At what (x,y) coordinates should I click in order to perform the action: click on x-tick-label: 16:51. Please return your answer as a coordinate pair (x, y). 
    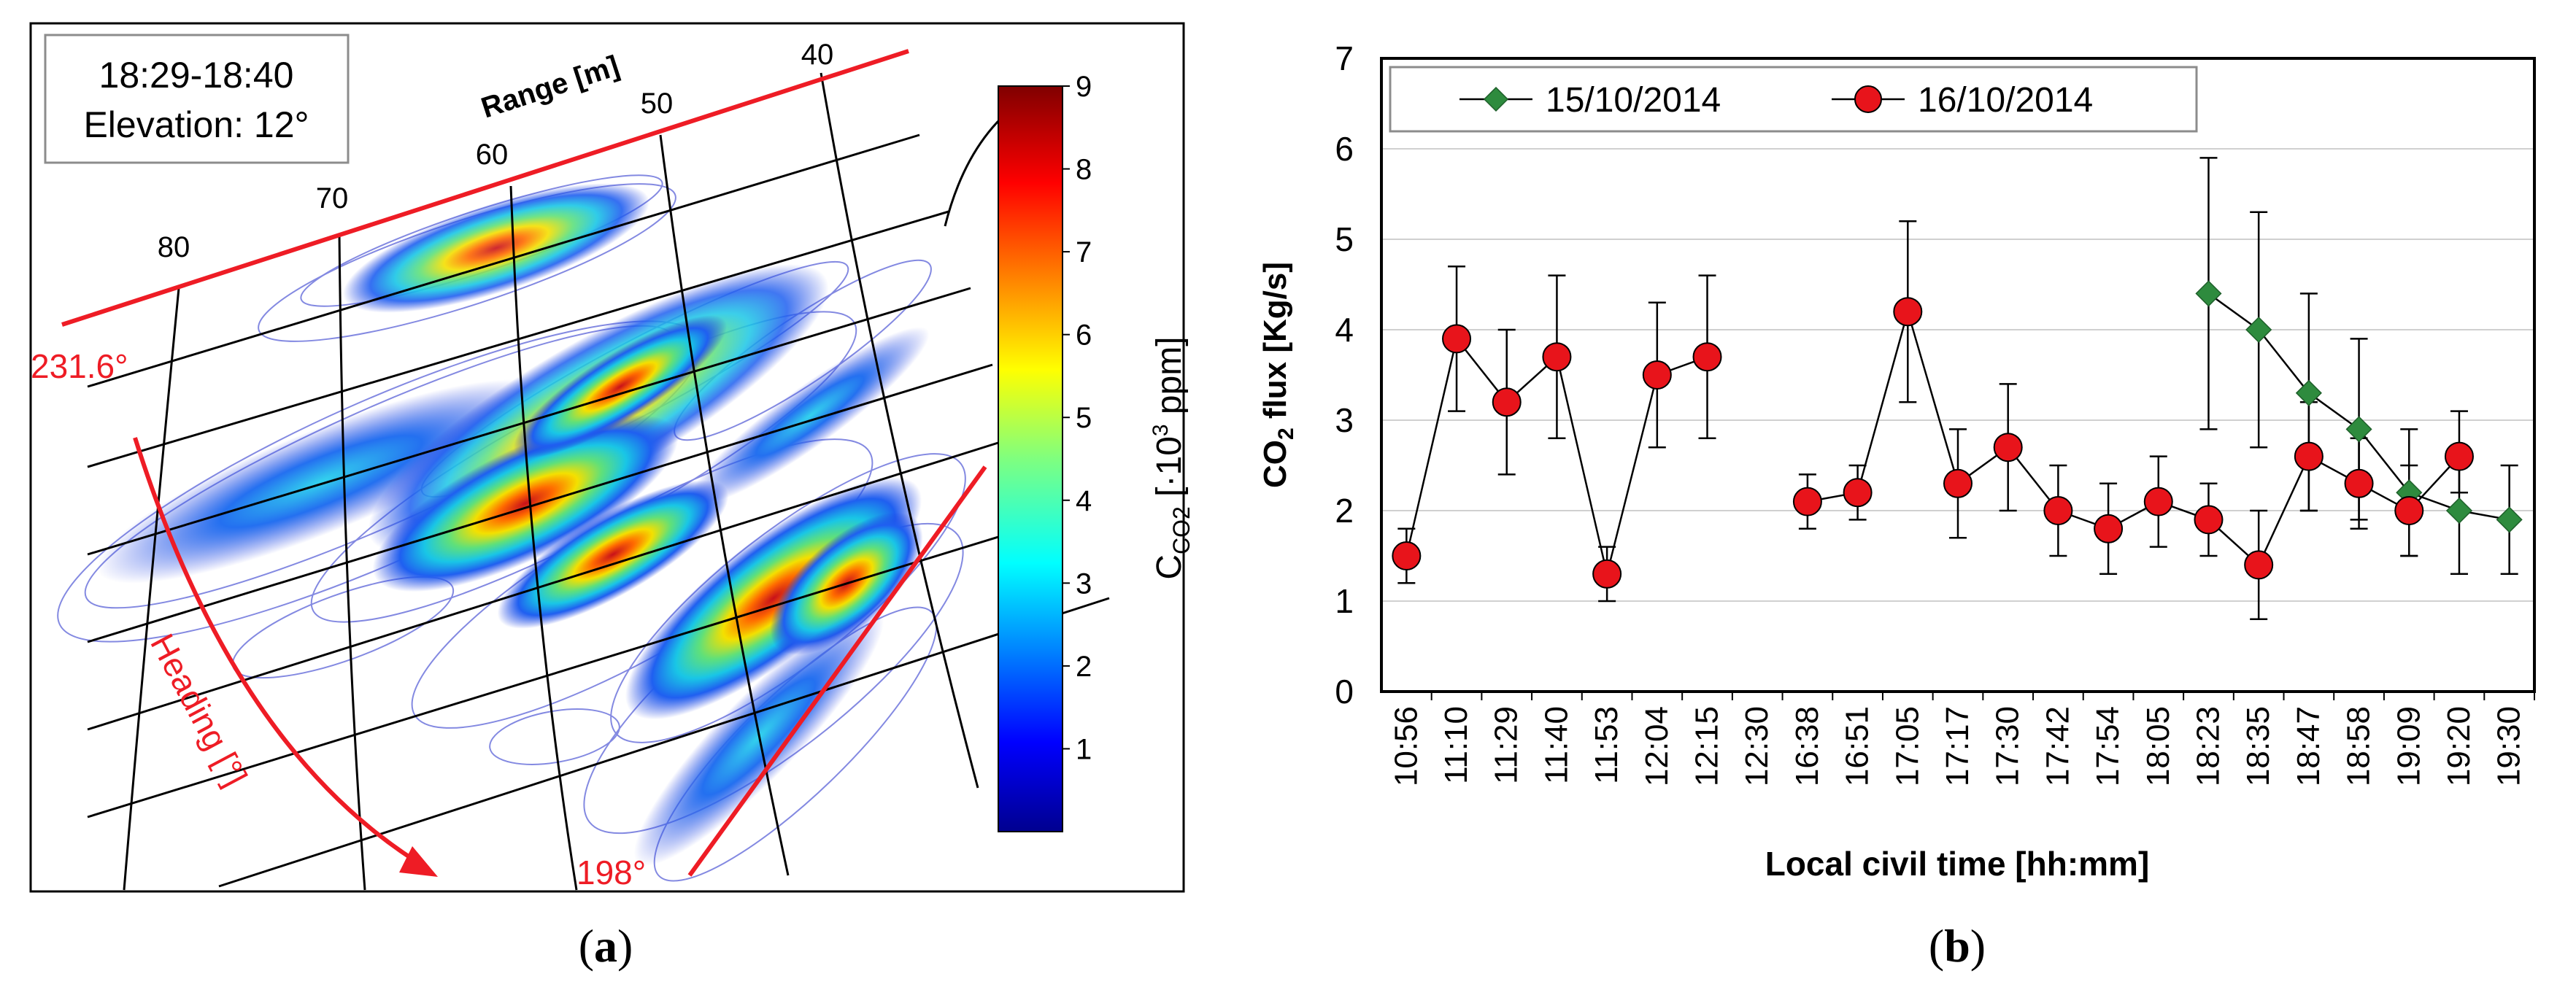
    Looking at the image, I should click on (1857, 746).